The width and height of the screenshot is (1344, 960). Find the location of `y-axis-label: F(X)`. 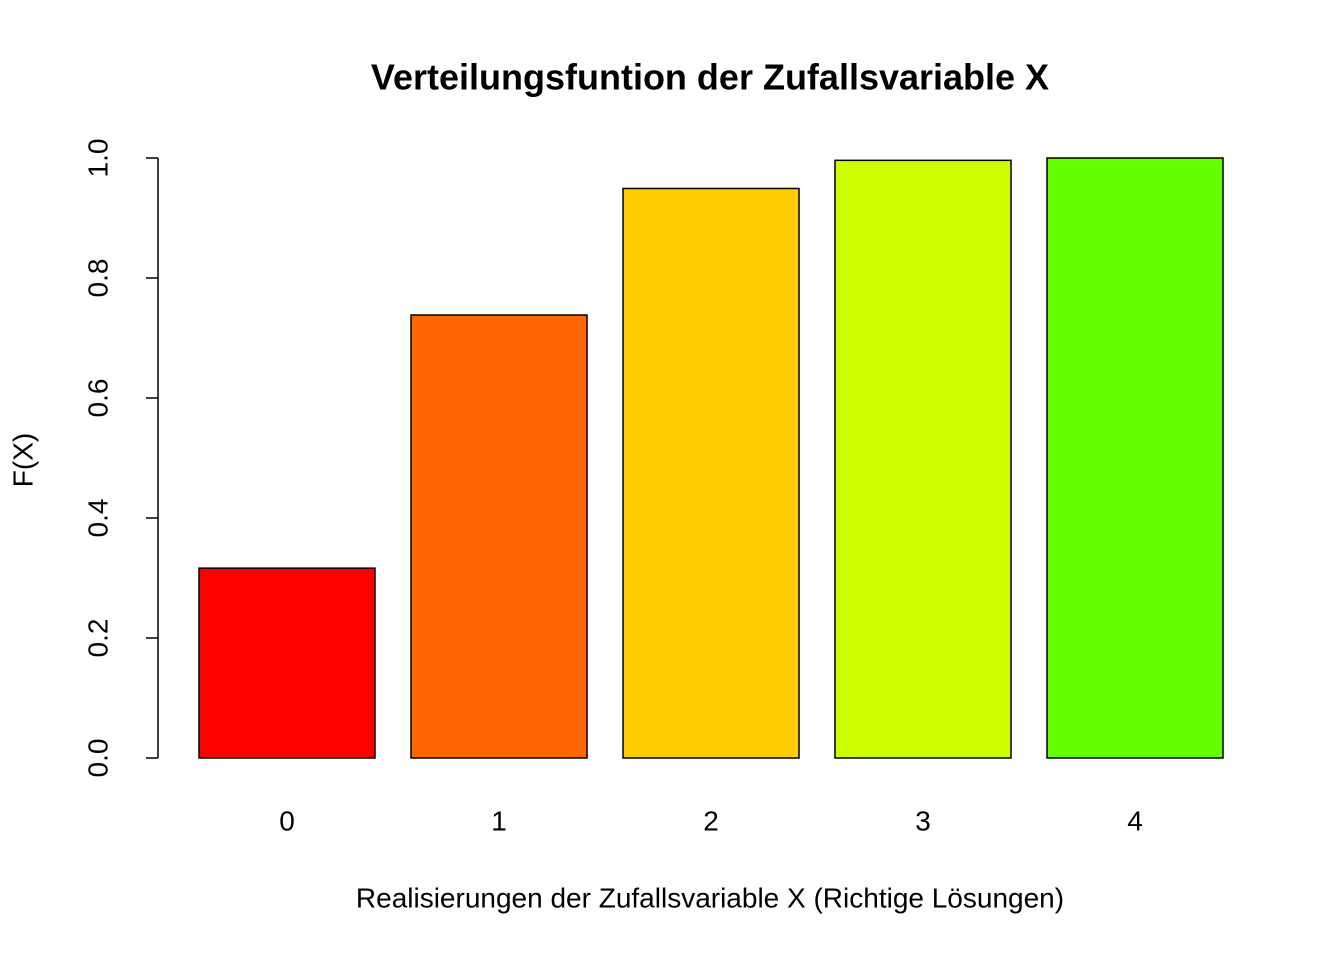

y-axis-label: F(X) is located at coordinates (22, 460).